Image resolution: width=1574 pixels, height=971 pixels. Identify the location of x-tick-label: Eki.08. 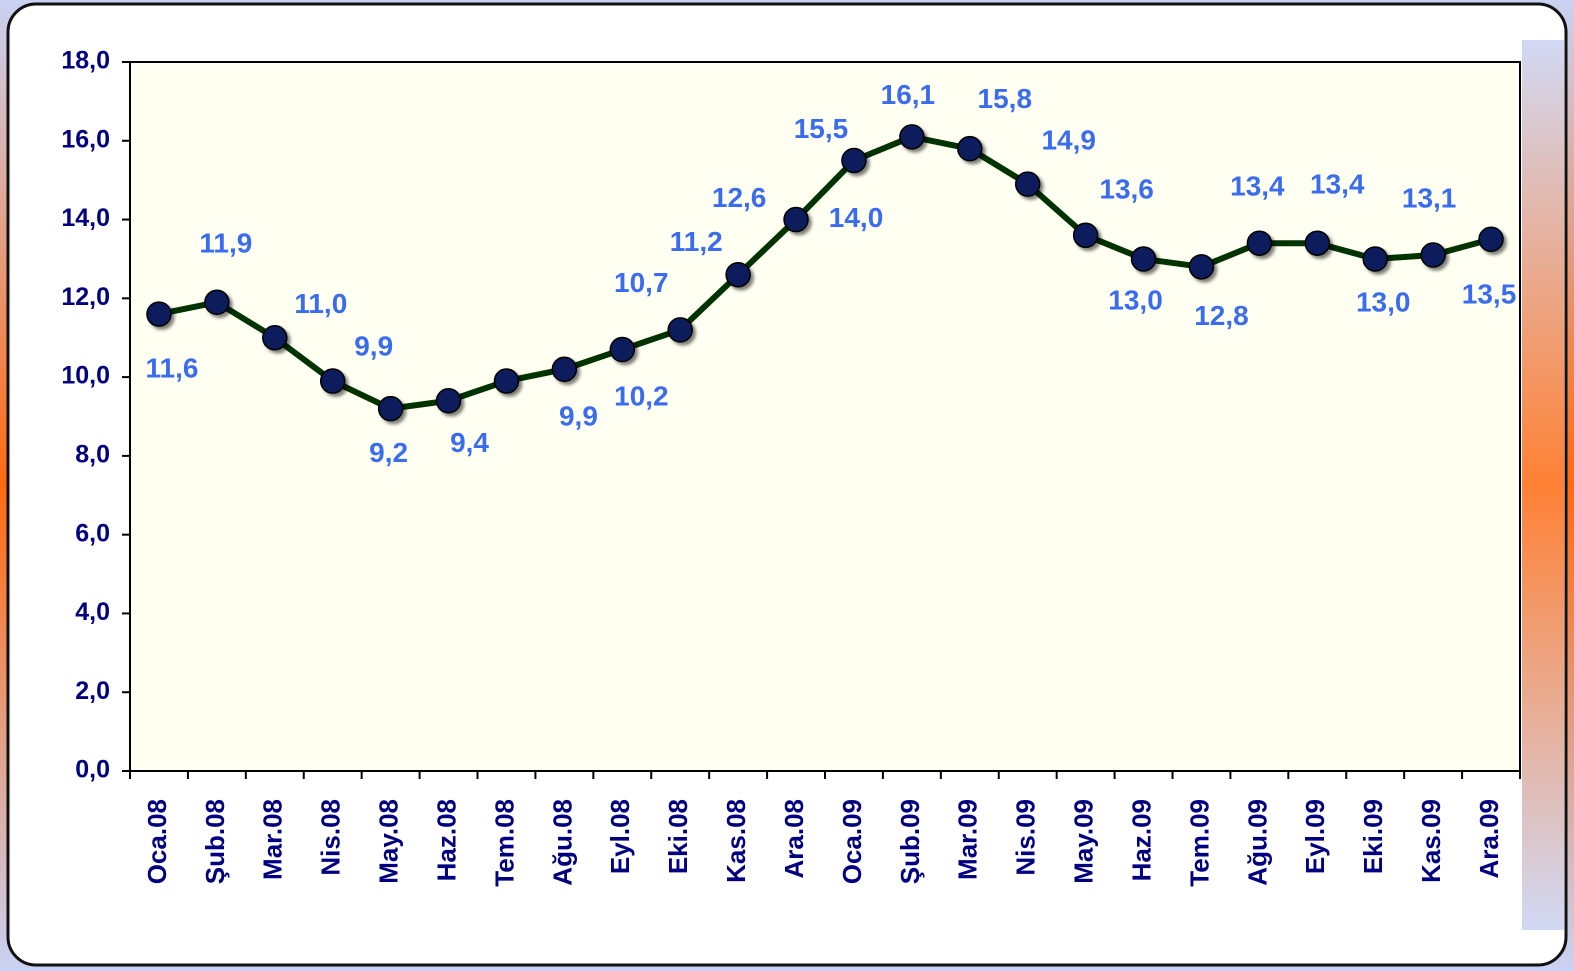
(678, 836).